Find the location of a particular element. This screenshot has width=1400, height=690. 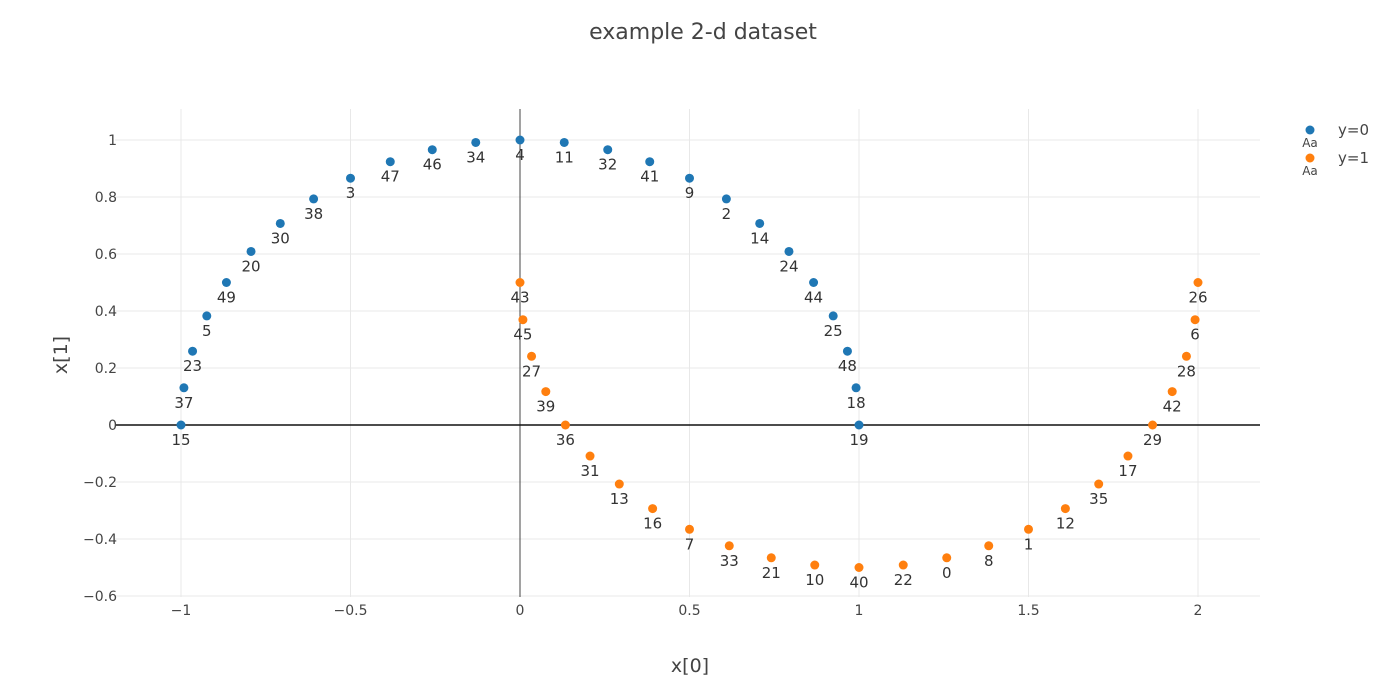

data-point-label: 6 is located at coordinates (1195, 335).